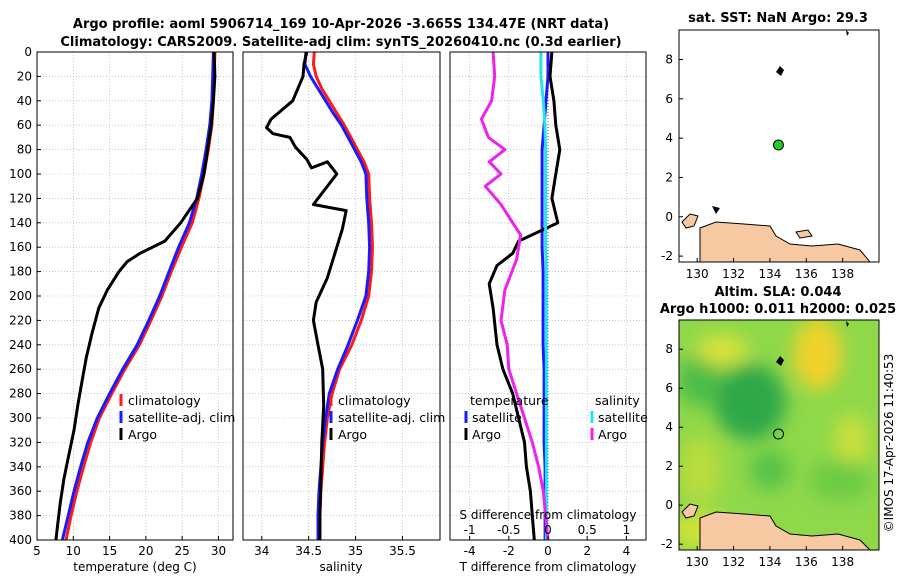 The width and height of the screenshot is (900, 580). Describe the element at coordinates (24, 150) in the screenshot. I see `y-tick-label: 80` at that location.